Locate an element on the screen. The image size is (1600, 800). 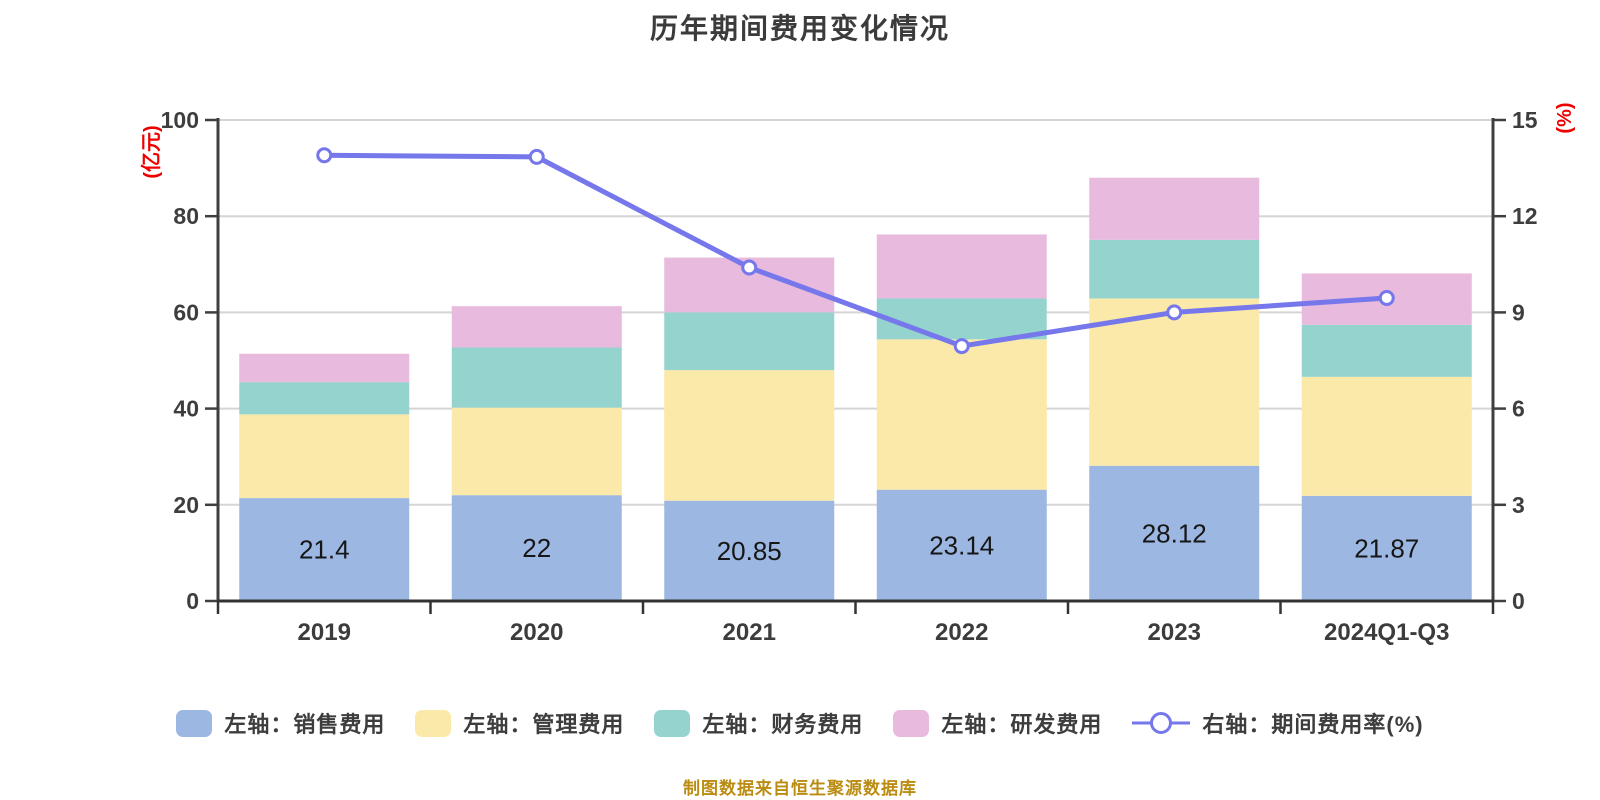
left-axis-tick-label: 80 is located at coordinates (186, 216).